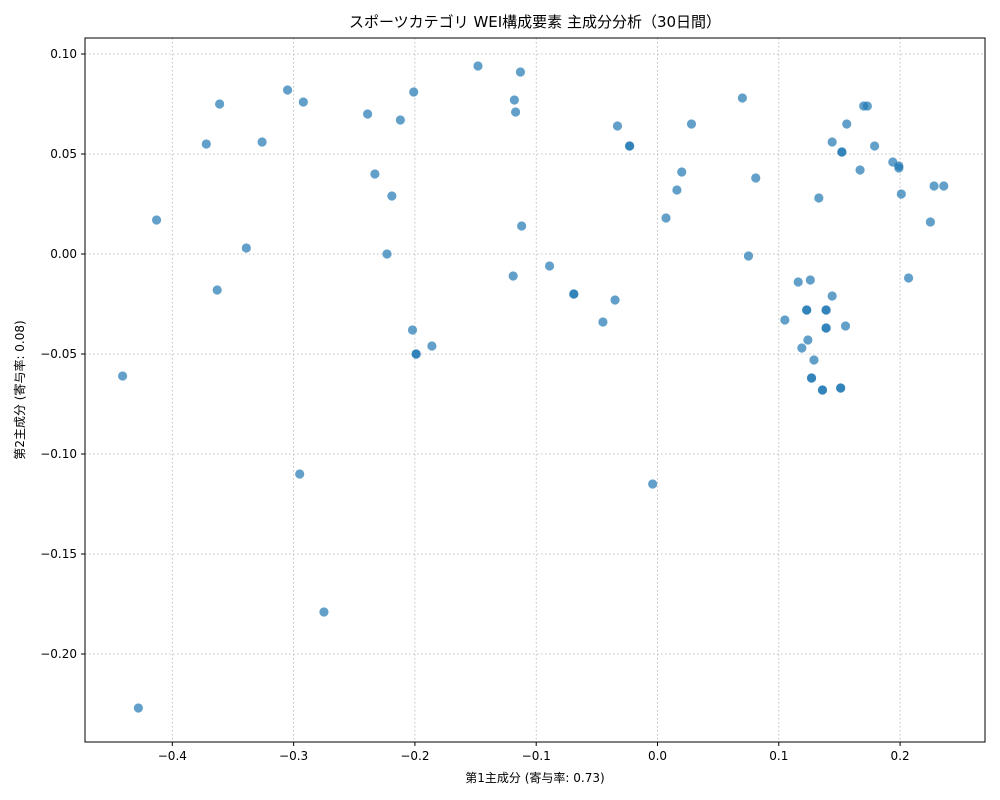 This screenshot has width=1000, height=800. I want to click on x-tick-label: −0.1, so click(536, 756).